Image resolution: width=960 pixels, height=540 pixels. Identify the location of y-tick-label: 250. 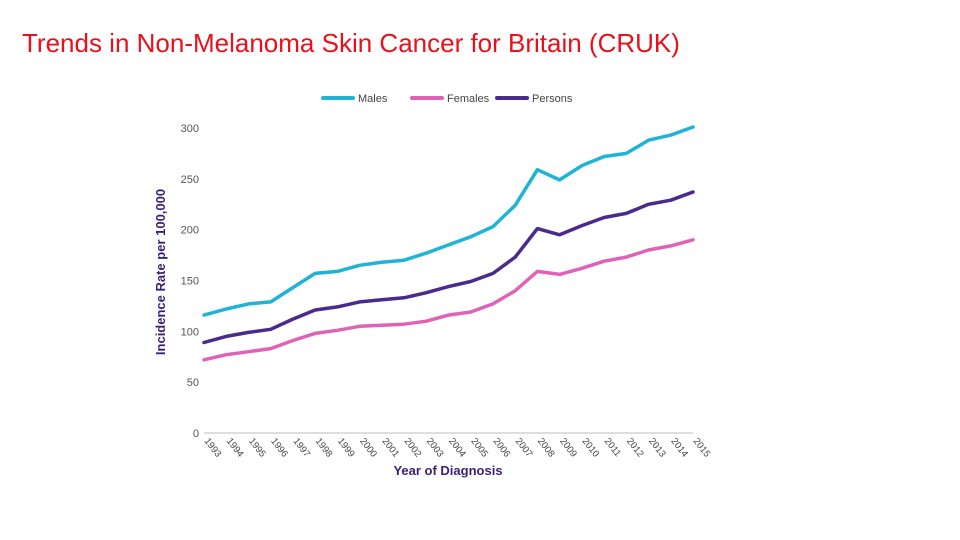
(190, 180).